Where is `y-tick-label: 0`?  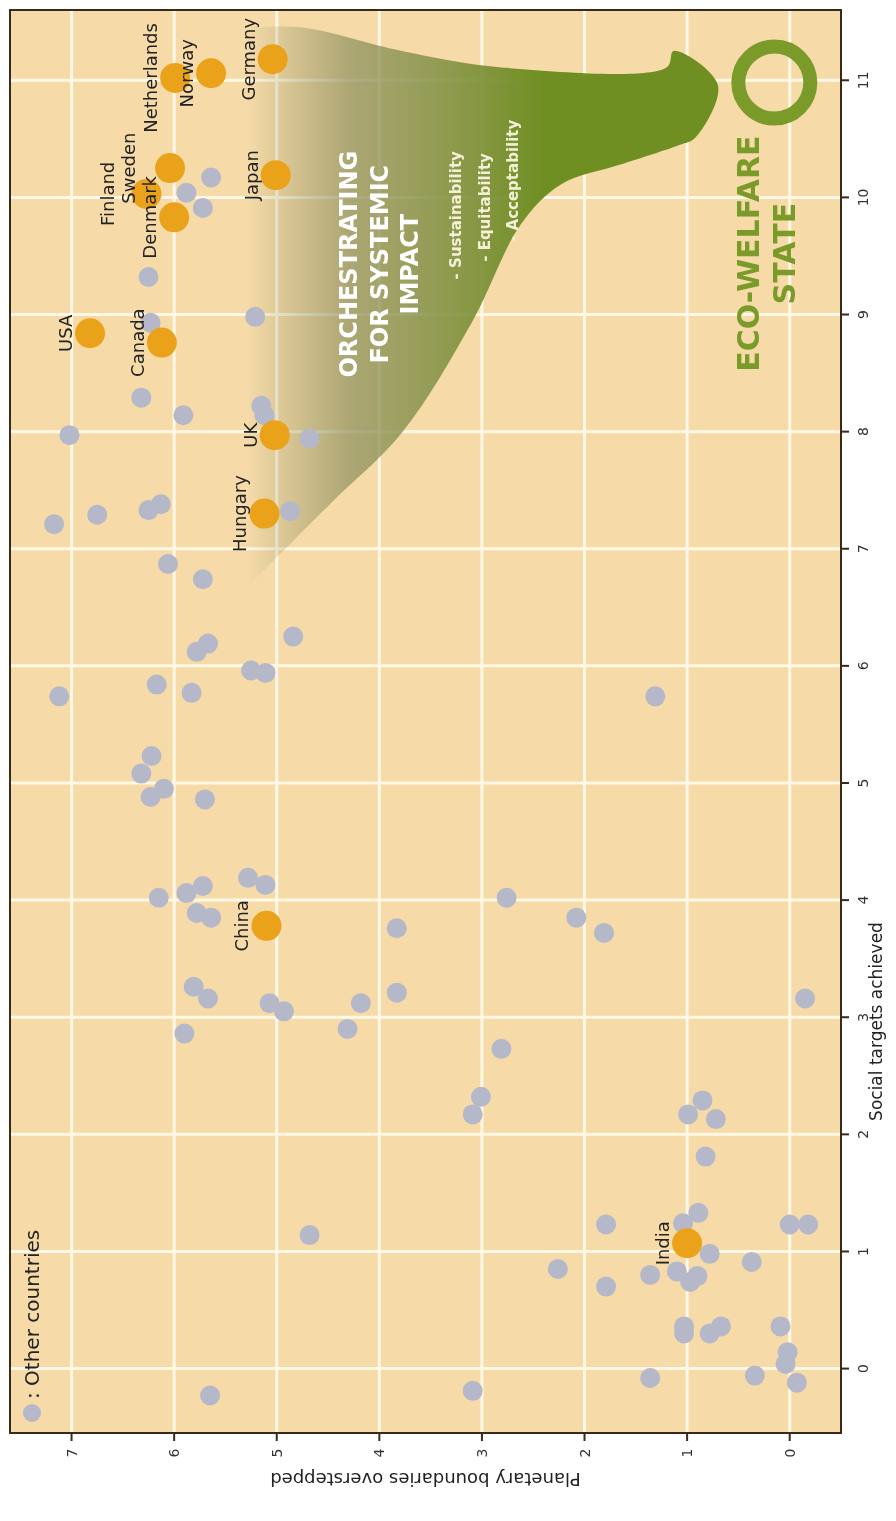
y-tick-label: 0 is located at coordinates (863, 1369).